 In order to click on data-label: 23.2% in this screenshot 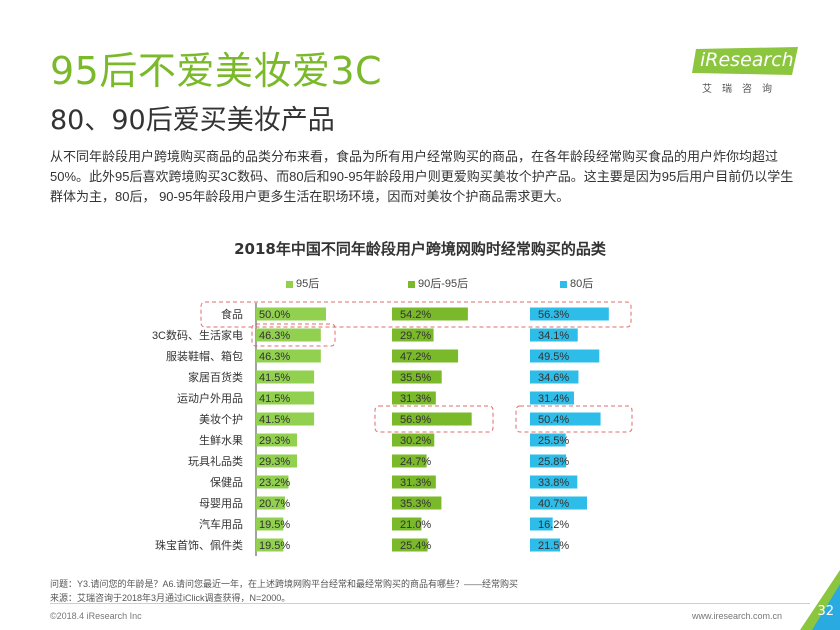, I will do `click(274, 483)`.